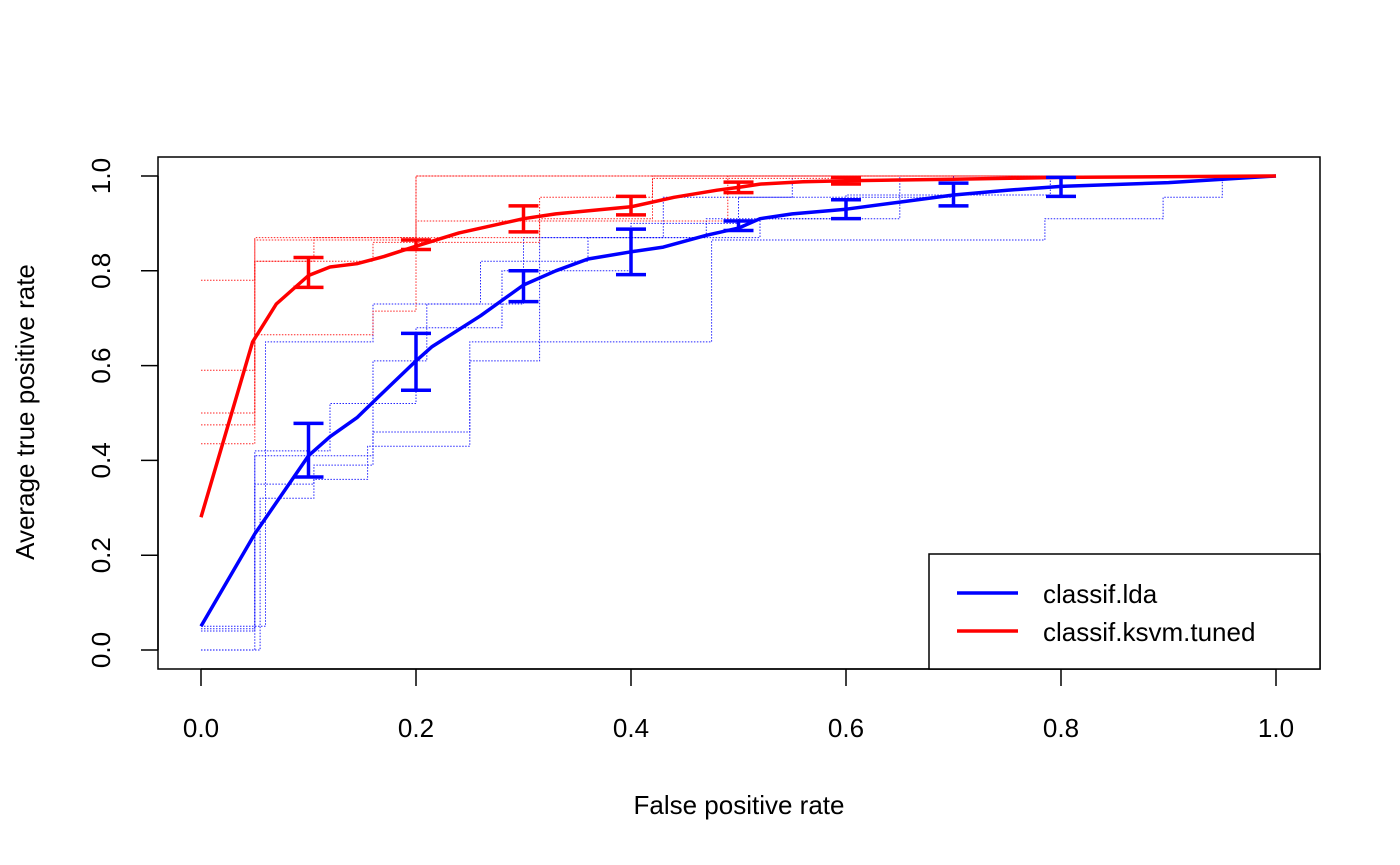  Describe the element at coordinates (101, 366) in the screenshot. I see `y-tick-label: 0.6` at that location.